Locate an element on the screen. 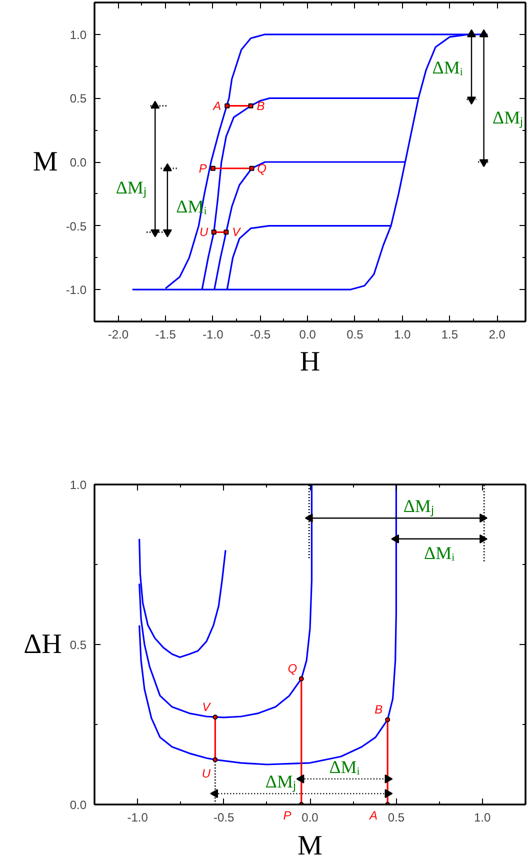  y-tick-label: -0.5 is located at coordinates (76, 226).